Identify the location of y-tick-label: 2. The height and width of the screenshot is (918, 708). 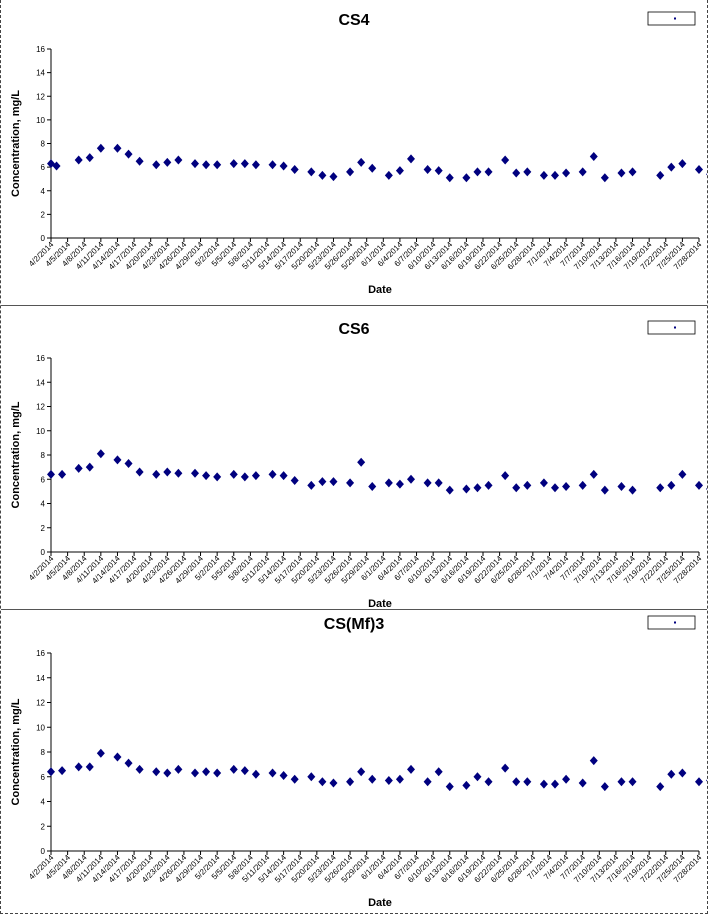
(43, 214).